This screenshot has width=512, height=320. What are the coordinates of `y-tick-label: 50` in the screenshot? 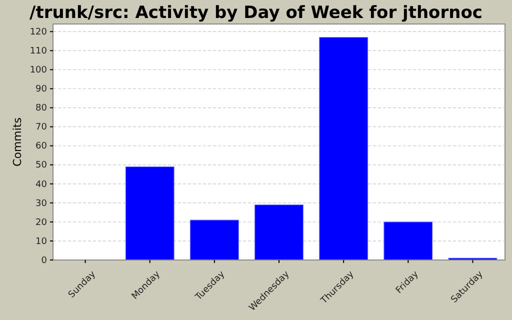 It's located at (42, 165).